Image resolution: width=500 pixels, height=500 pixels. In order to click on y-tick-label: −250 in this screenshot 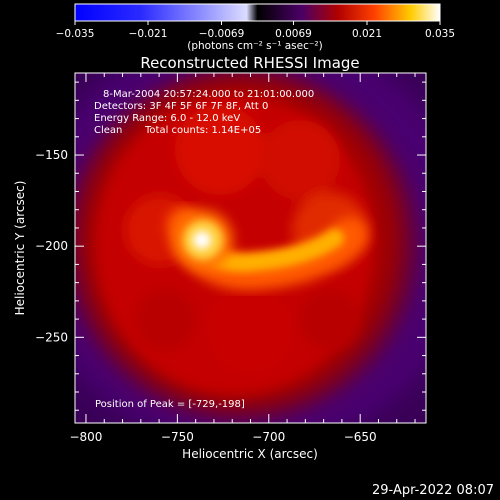, I will do `click(51, 337)`.